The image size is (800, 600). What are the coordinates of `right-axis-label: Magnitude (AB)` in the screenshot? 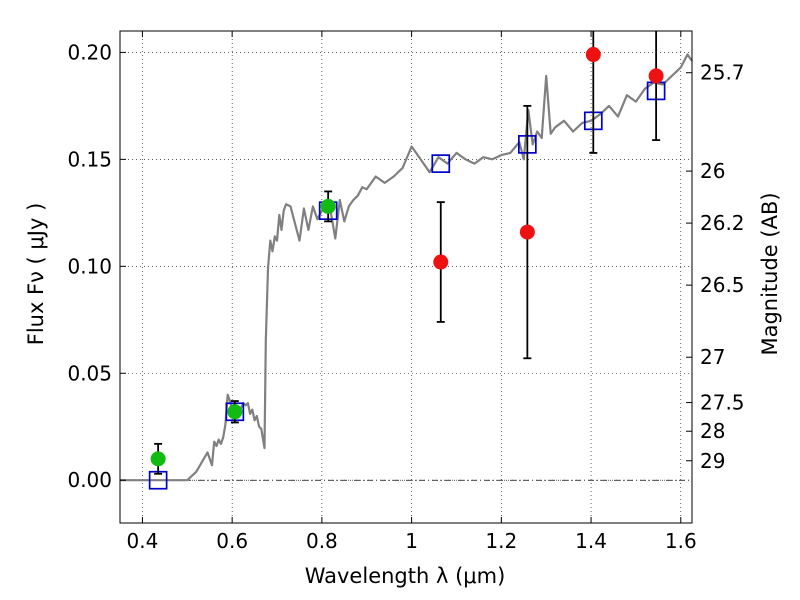 It's located at (770, 273).